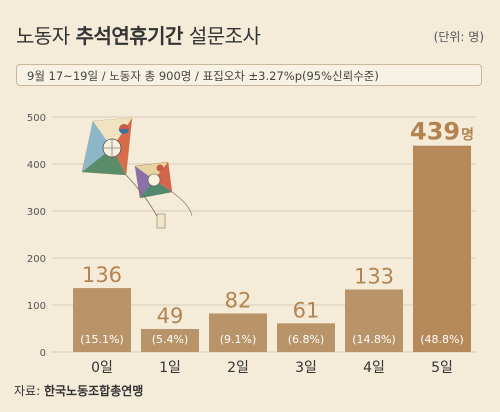 This screenshot has width=500, height=412. What do you see at coordinates (442, 368) in the screenshot?
I see `category-label: 5일` at bounding box center [442, 368].